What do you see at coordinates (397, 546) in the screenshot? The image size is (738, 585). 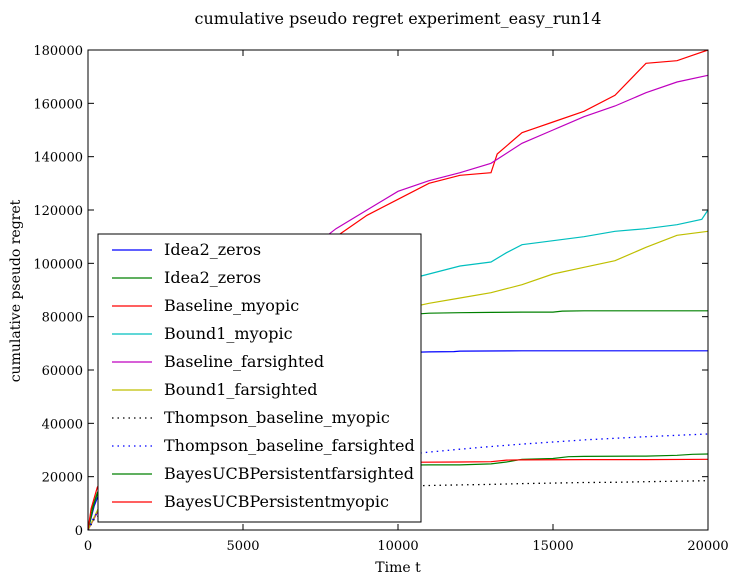 I see `x-tick-label: 10000` at bounding box center [397, 546].